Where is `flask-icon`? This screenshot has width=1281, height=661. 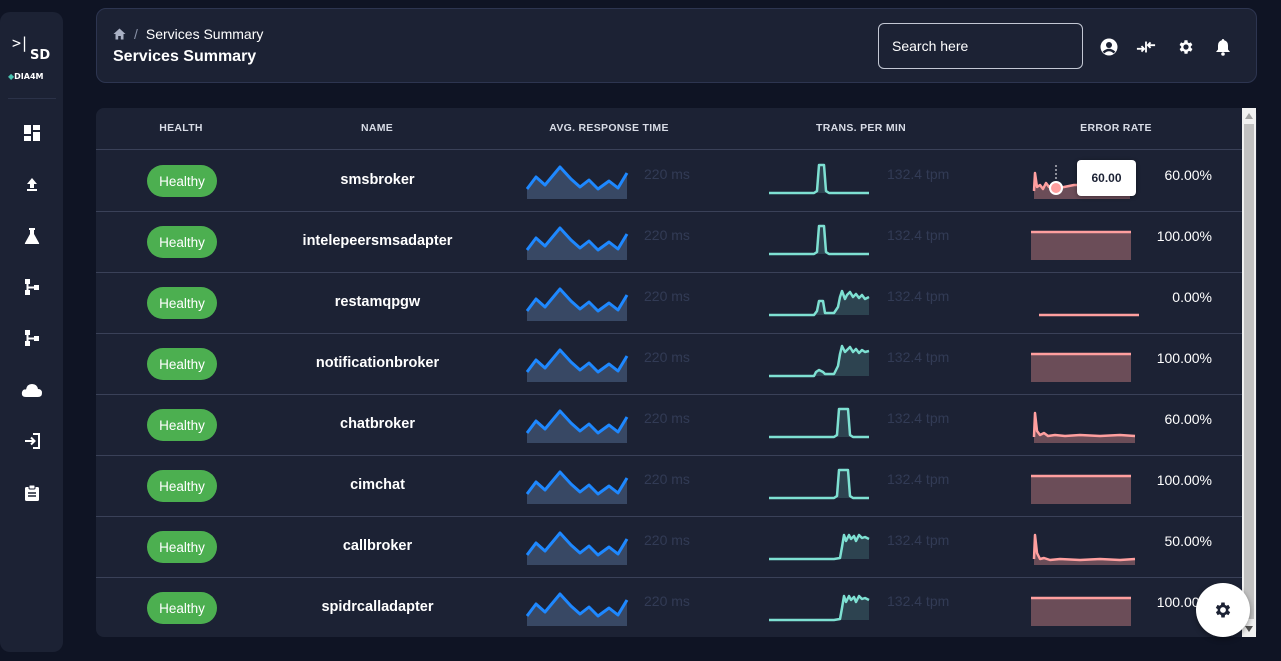 flask-icon is located at coordinates (32, 236).